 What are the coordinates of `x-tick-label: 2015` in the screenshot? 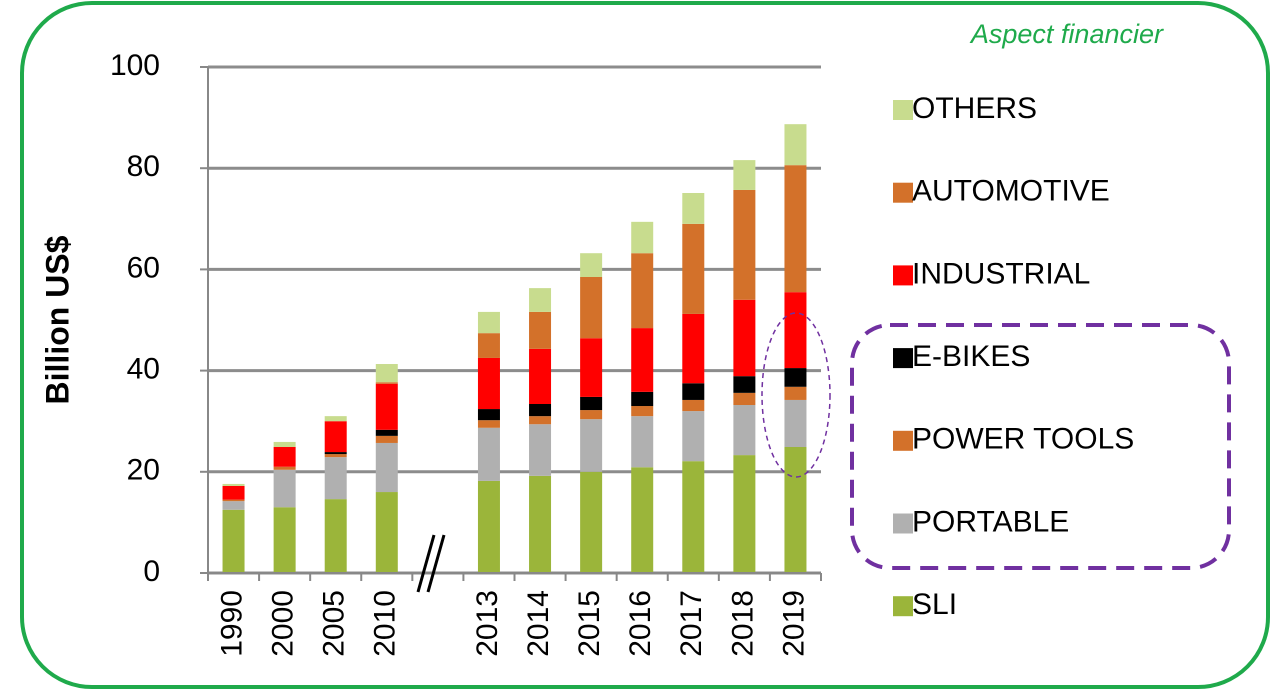 It's located at (589, 623).